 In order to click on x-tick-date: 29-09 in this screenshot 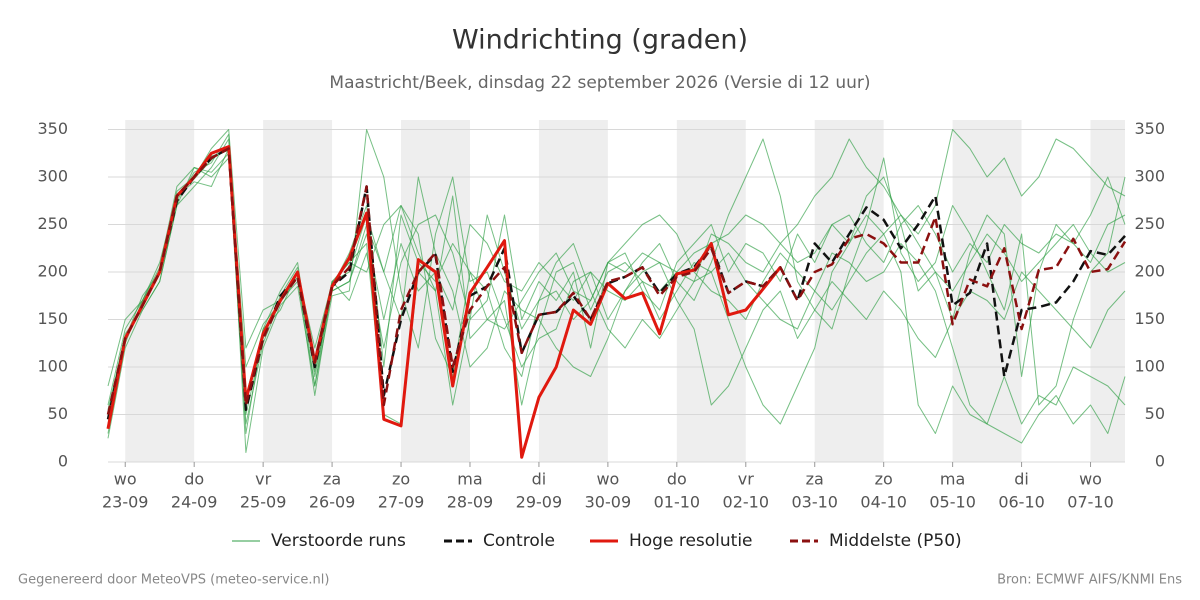, I will do `click(539, 502)`.